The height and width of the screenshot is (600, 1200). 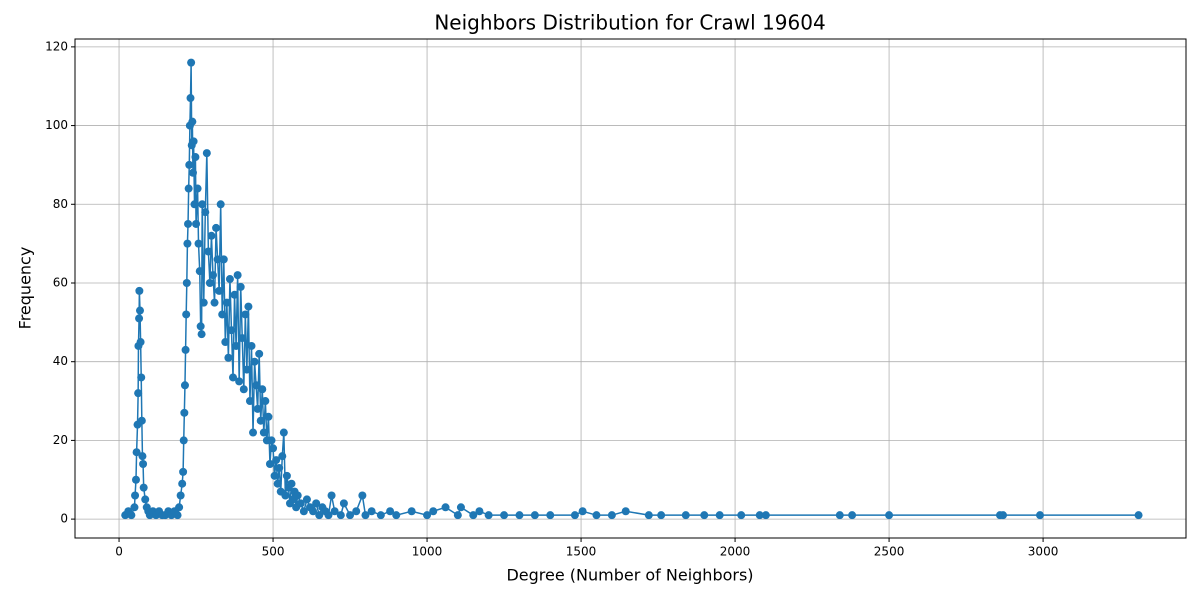 What do you see at coordinates (1043, 552) in the screenshot?
I see `x-tick-label: 3000` at bounding box center [1043, 552].